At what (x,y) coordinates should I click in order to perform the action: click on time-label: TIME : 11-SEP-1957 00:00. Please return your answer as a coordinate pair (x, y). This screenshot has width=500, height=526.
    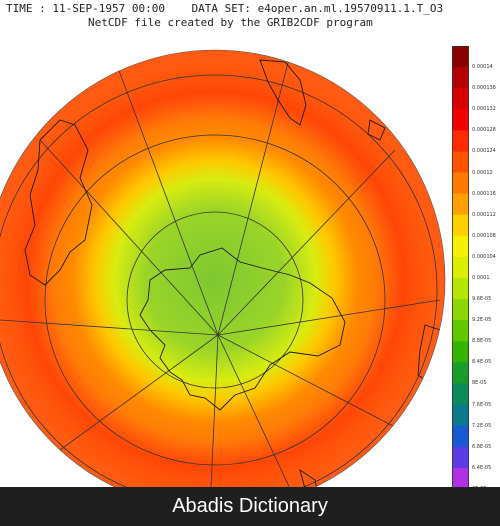
    Looking at the image, I should click on (85, 8).